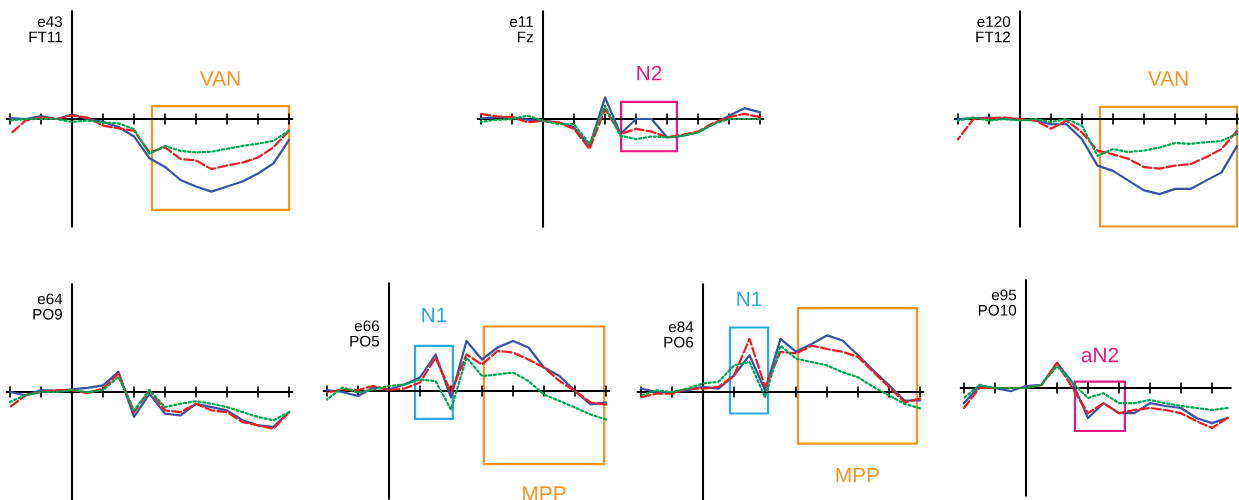 This screenshot has height=500, width=1239. Describe the element at coordinates (997, 310) in the screenshot. I see `chart-subtitle: PO10` at that location.